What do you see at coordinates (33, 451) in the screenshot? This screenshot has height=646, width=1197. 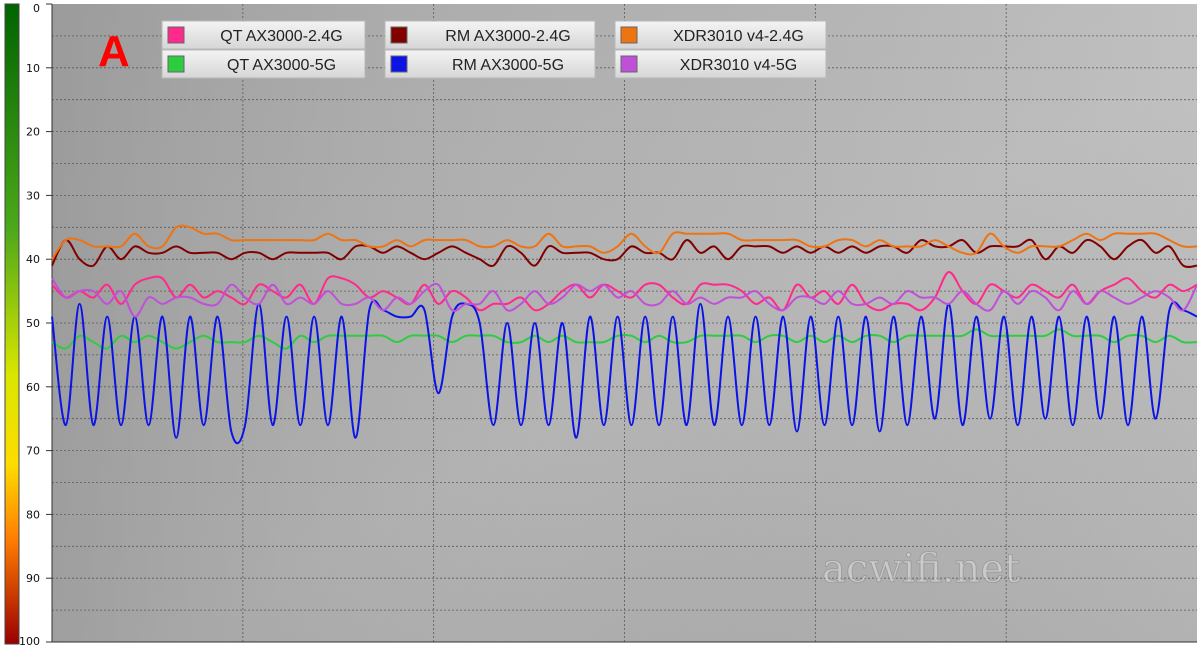 I see `y-tick-label: 70` at bounding box center [33, 451].